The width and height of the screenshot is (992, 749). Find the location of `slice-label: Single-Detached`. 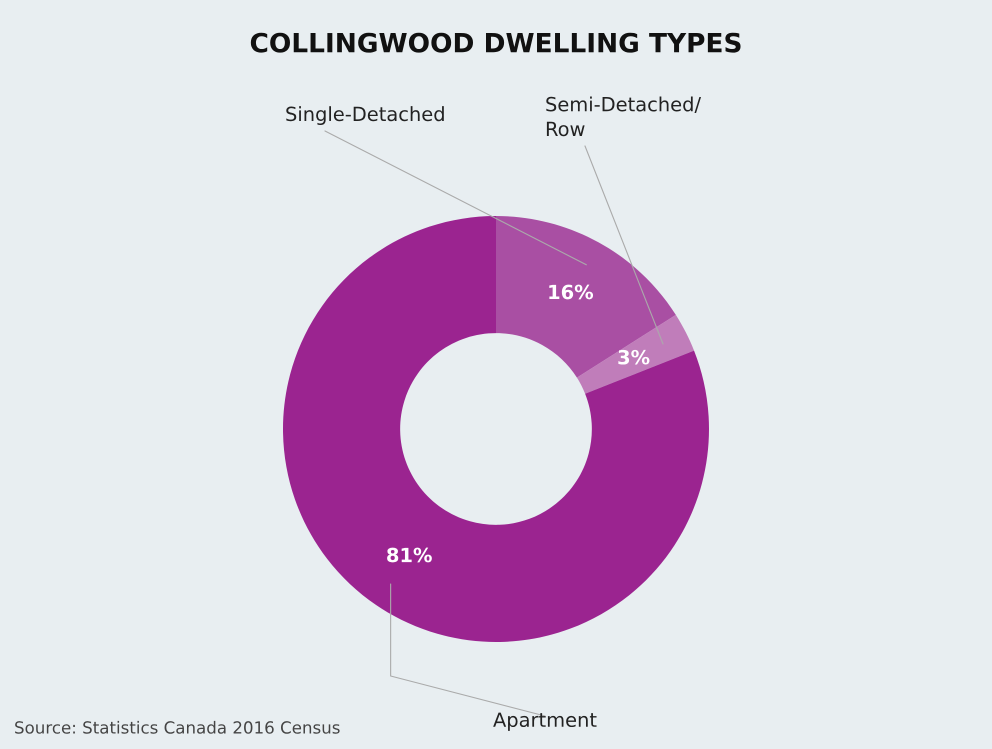

slice-label: Single-Detached is located at coordinates (365, 115).